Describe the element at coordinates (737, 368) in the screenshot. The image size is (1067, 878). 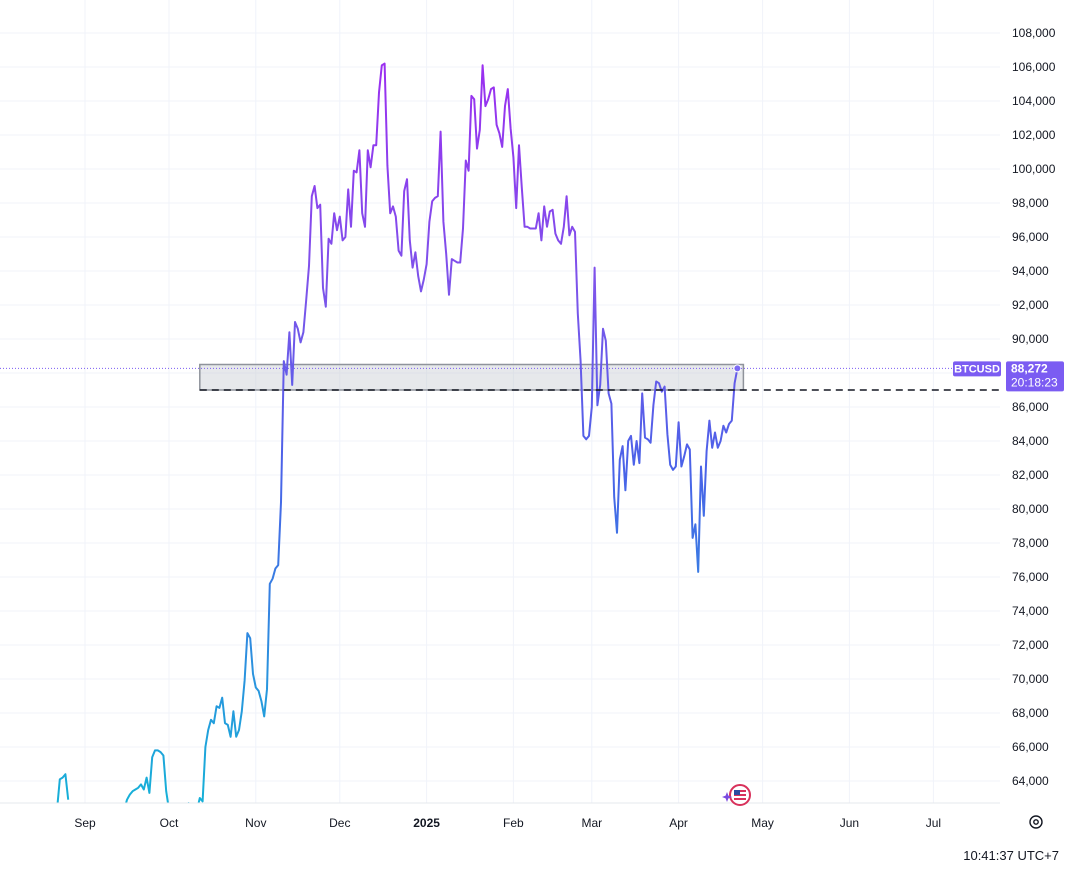
I see `last-point-marker` at that location.